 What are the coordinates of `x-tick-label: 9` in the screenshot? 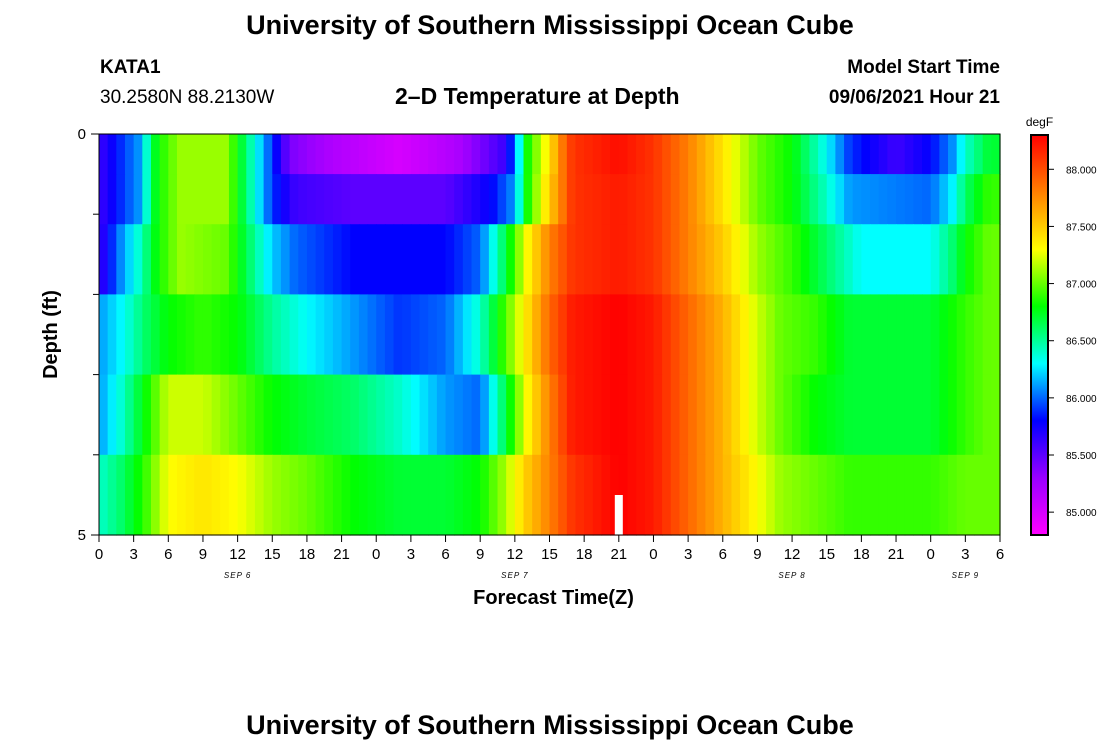 It's located at (480, 554).